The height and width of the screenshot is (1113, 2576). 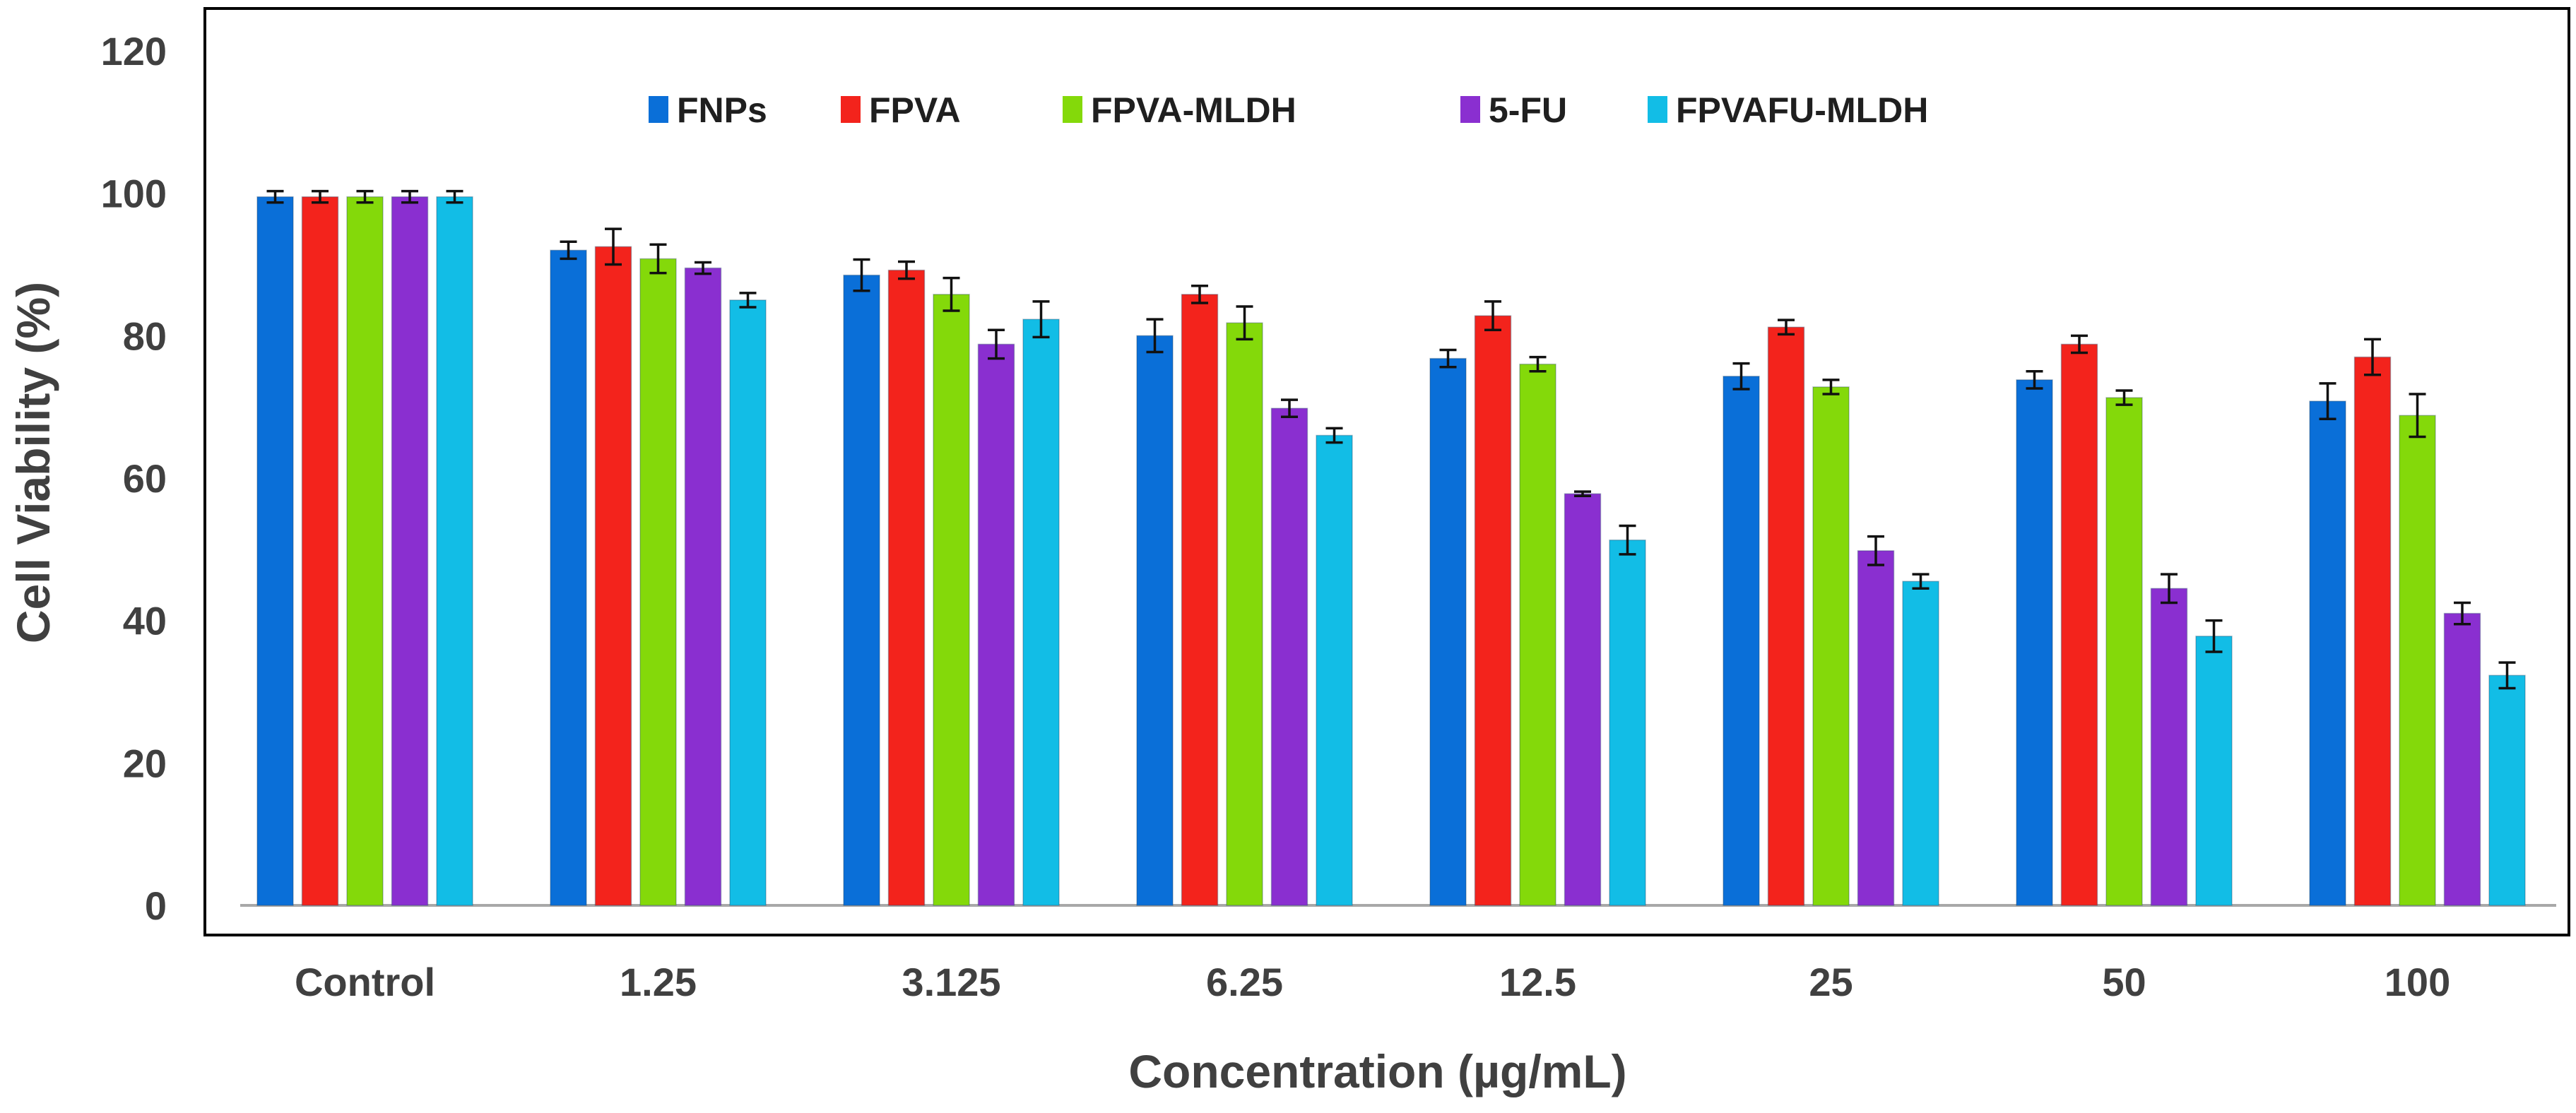 What do you see at coordinates (145, 478) in the screenshot?
I see `y-tick-label: 60` at bounding box center [145, 478].